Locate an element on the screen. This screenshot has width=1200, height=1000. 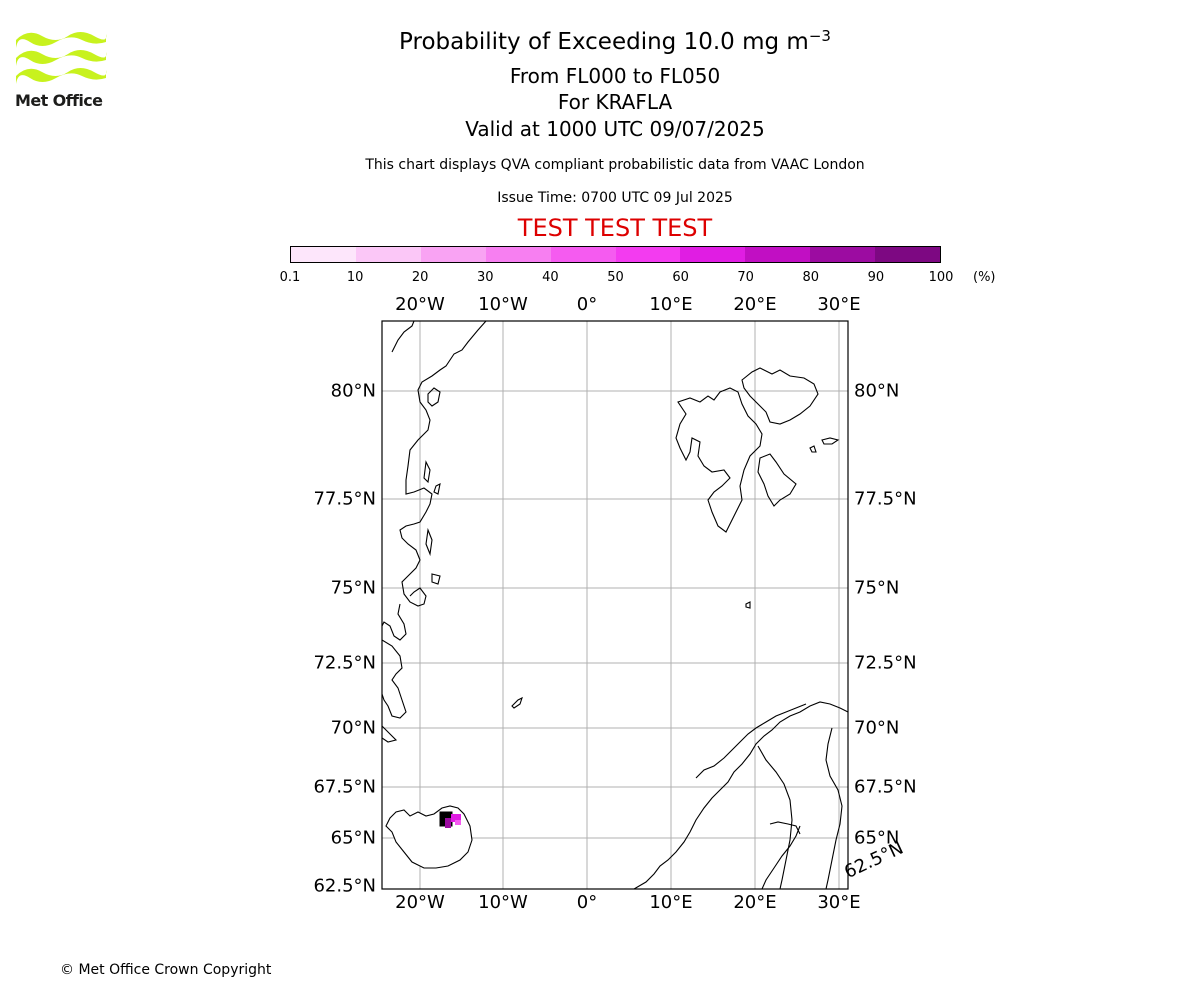
probability-colorbar is located at coordinates (615, 254).